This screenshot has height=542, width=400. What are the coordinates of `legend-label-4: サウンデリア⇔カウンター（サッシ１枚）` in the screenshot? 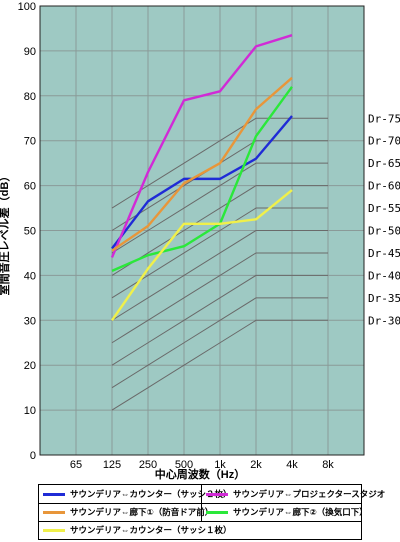 It's located at (151, 530).